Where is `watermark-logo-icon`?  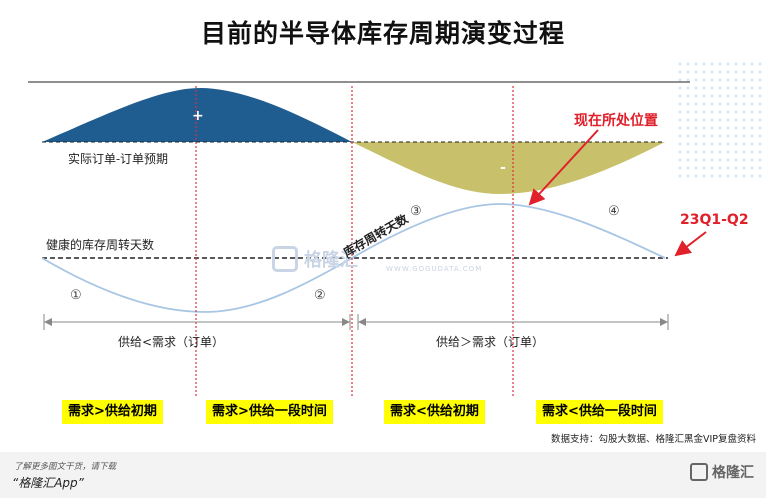 watermark-logo-icon is located at coordinates (285, 259).